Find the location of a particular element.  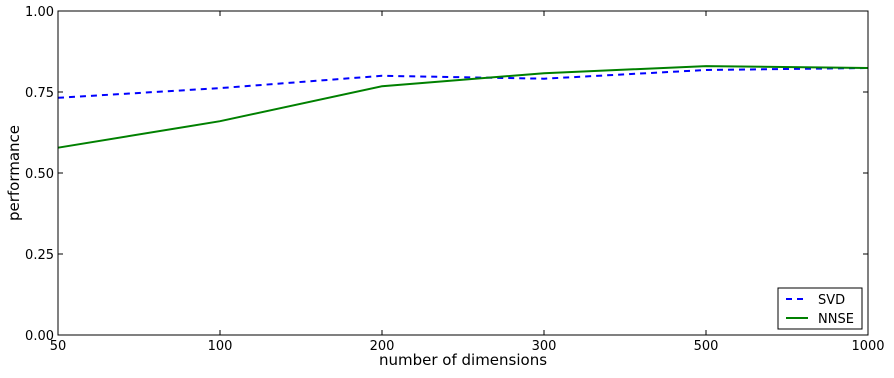

x-axis-title: number of dimensions is located at coordinates (463, 360).